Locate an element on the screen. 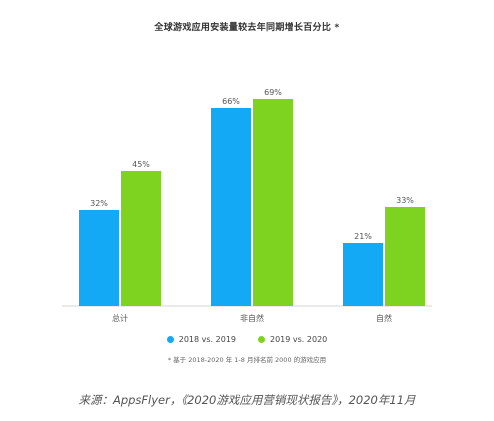  legend-item-series-1: 2018 vs. 2019 is located at coordinates (201, 339).